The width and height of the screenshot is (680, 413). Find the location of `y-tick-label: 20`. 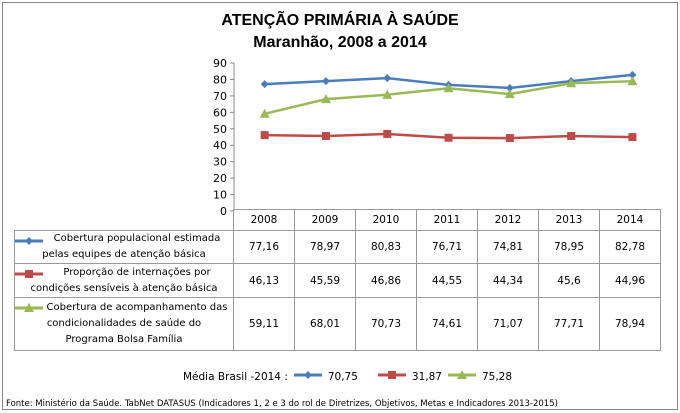

y-tick-label: 20 is located at coordinates (220, 178).